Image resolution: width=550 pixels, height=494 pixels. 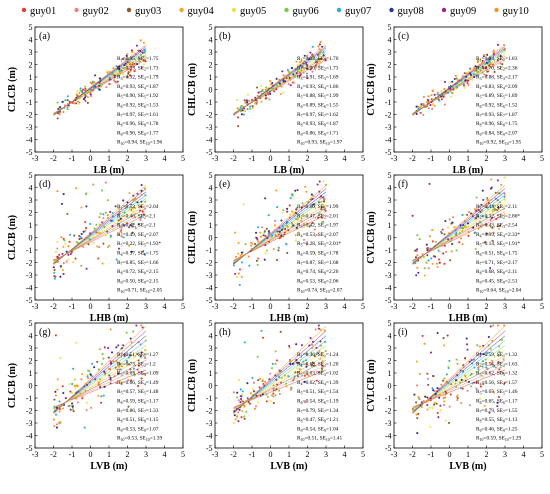 I want to click on x-tick-label: -2, so click(x=53, y=306).